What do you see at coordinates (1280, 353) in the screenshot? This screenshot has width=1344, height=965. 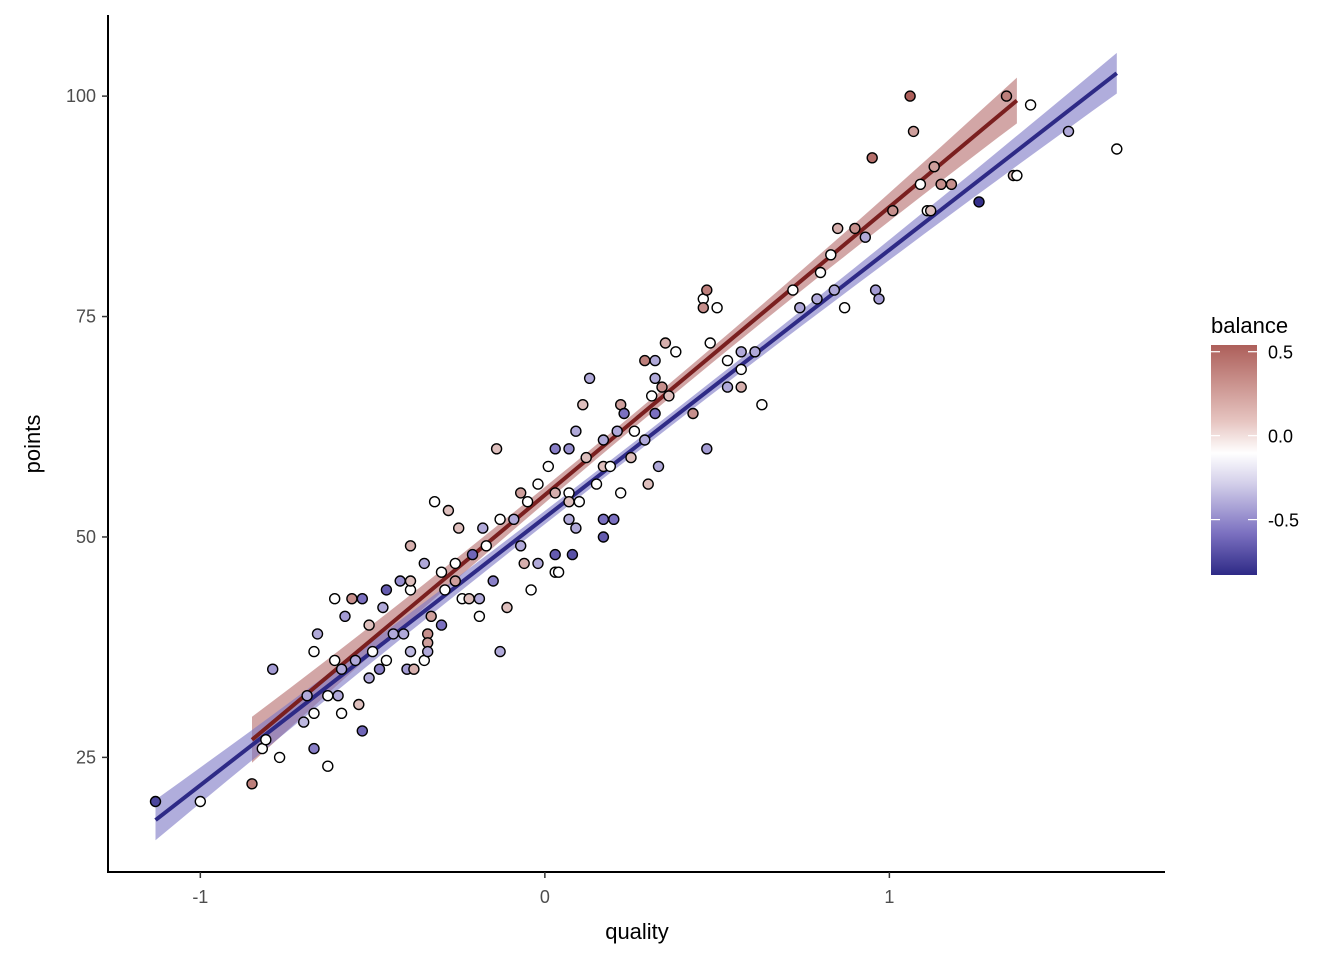 I see `legend-tick-label: 0.5` at bounding box center [1280, 353].